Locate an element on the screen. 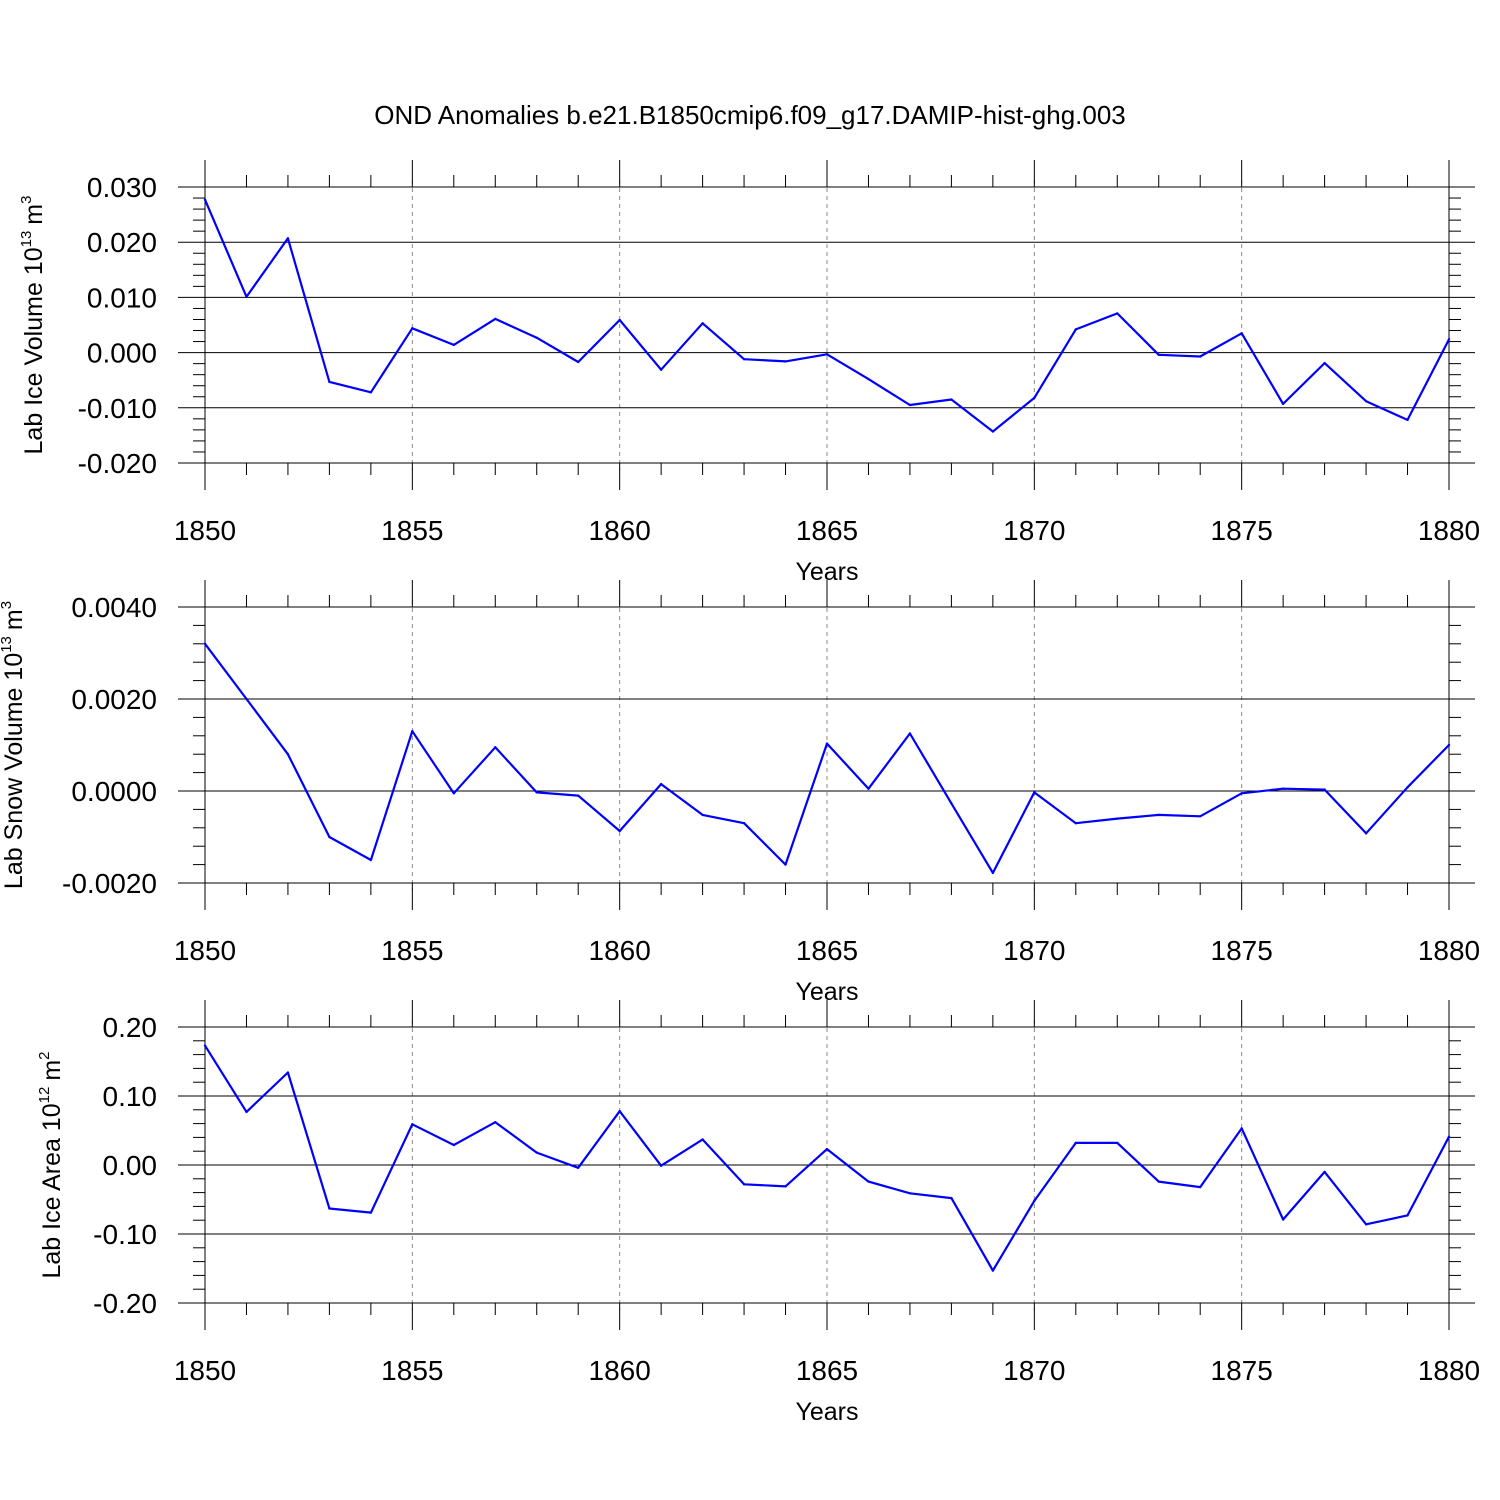 This screenshot has height=1500, width=1500. y-axis-title: Lab Snow Volume 1013 m3 is located at coordinates (14, 745).